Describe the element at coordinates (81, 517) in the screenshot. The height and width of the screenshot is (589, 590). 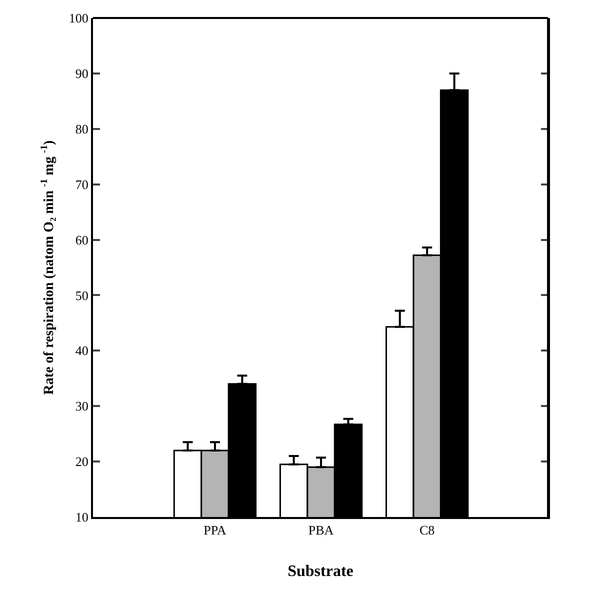
I see `y-tick-label: 10` at that location.